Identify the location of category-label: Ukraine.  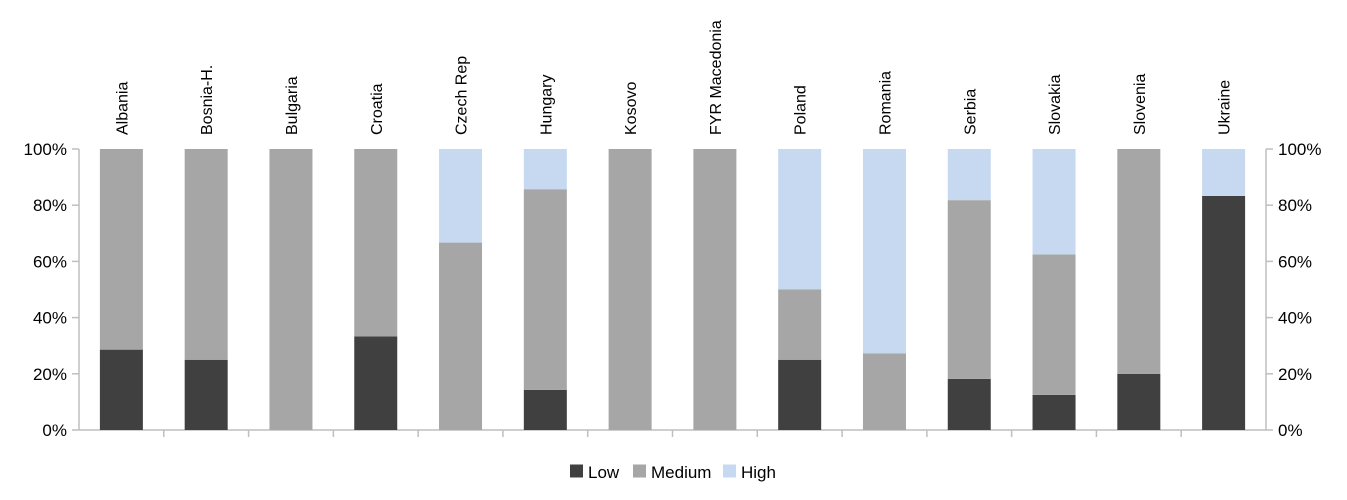
(1225, 107).